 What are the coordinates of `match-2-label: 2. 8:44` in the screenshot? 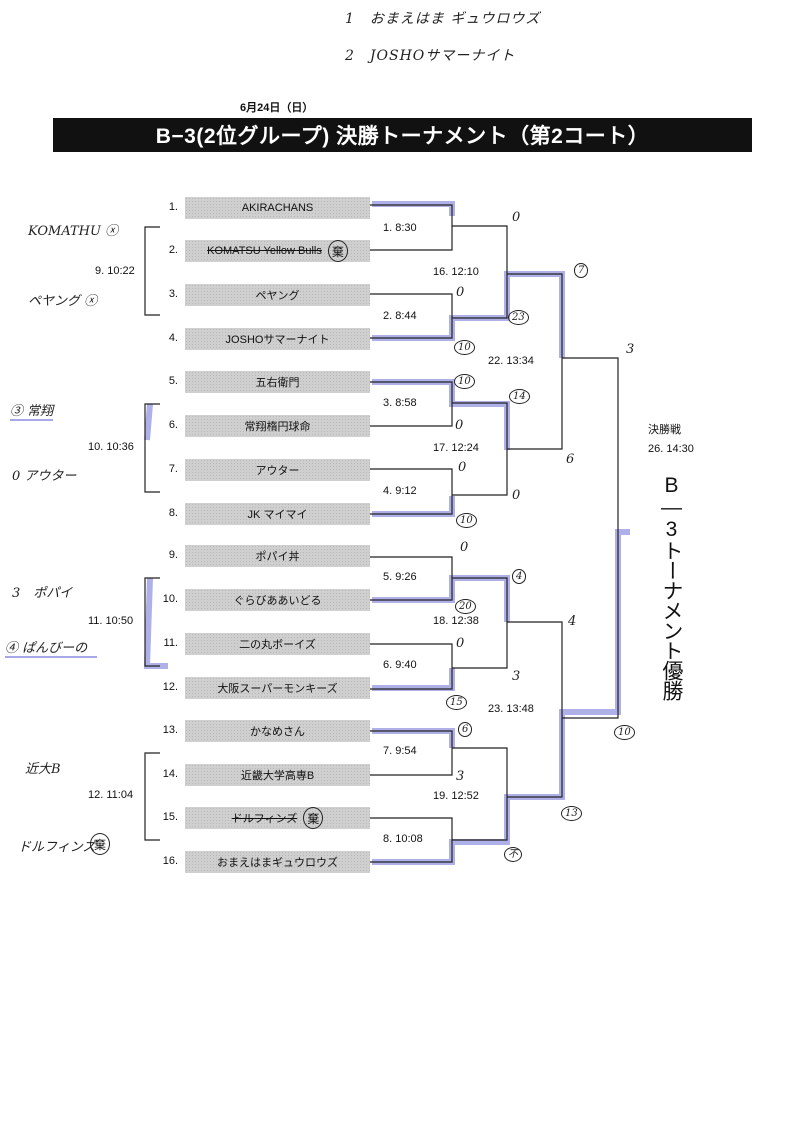 It's located at (400, 316).